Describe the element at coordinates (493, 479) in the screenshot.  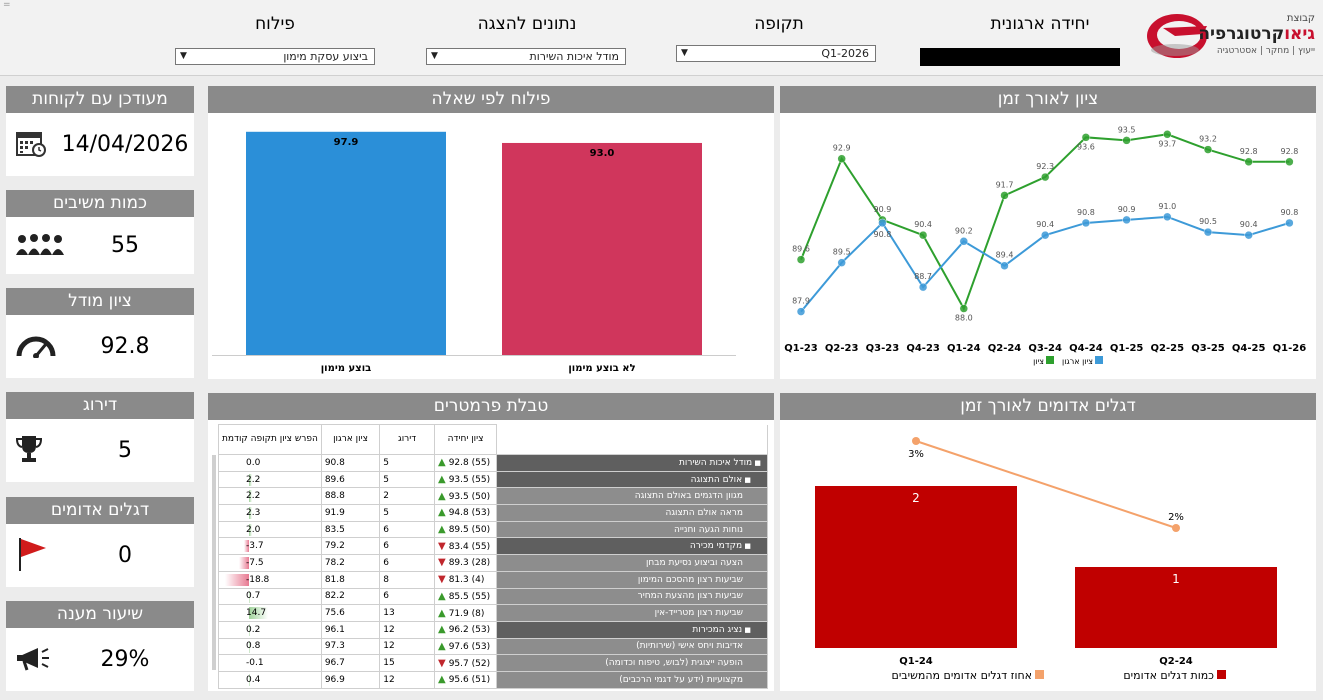
I see `table-row: 2.2 89.6 5 ▲ 93.5 (55) ■ אולם התצוגה` at that location.